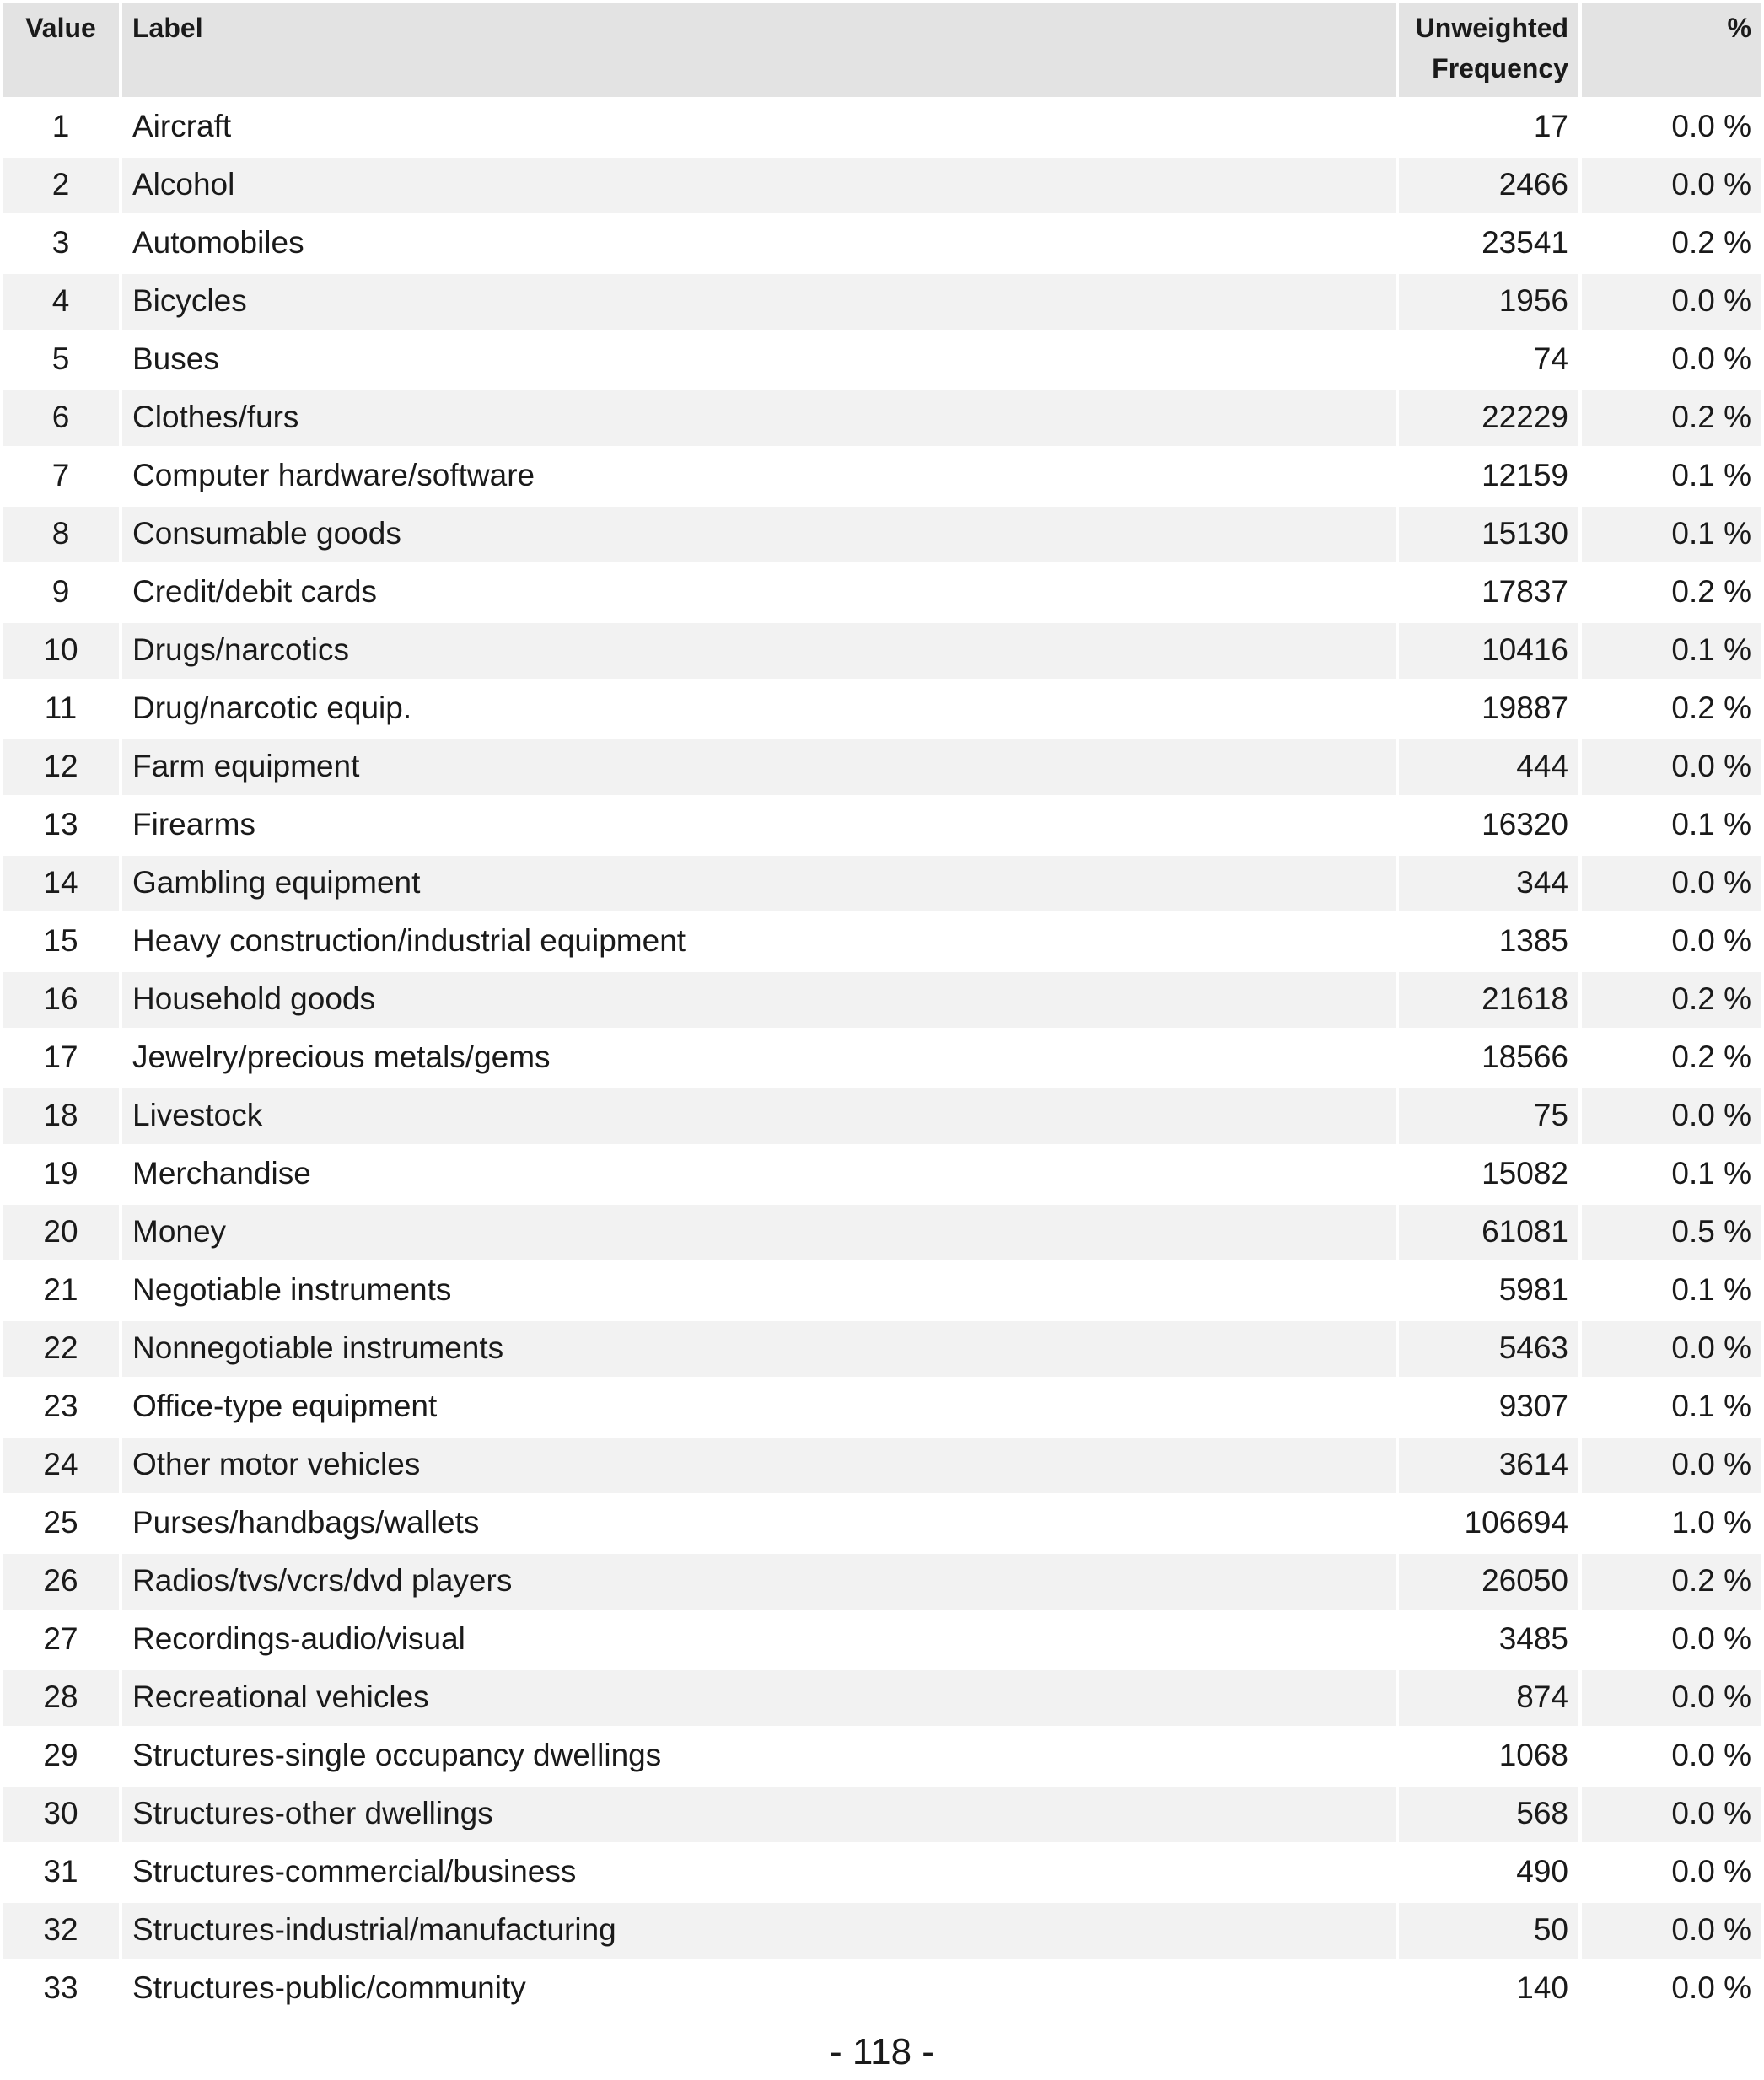 The width and height of the screenshot is (1764, 2080). I want to click on cell-frequency: 3614, so click(1490, 1464).